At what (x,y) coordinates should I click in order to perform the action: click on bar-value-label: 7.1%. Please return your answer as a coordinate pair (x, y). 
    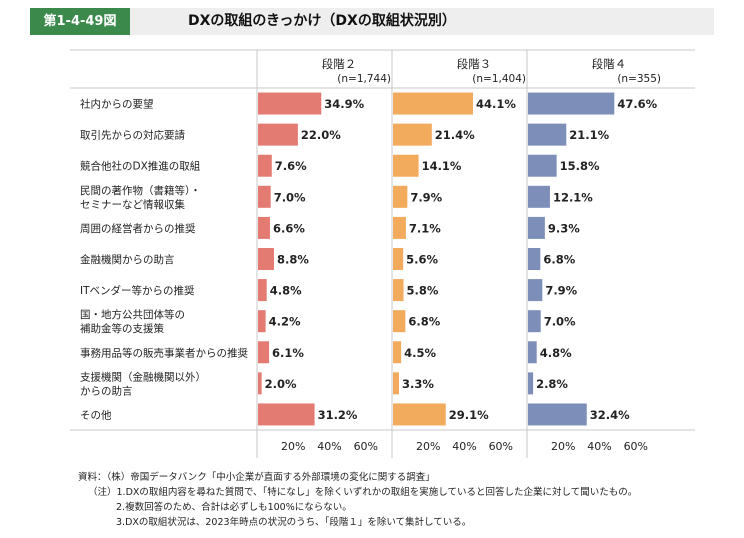
    Looking at the image, I should click on (425, 228).